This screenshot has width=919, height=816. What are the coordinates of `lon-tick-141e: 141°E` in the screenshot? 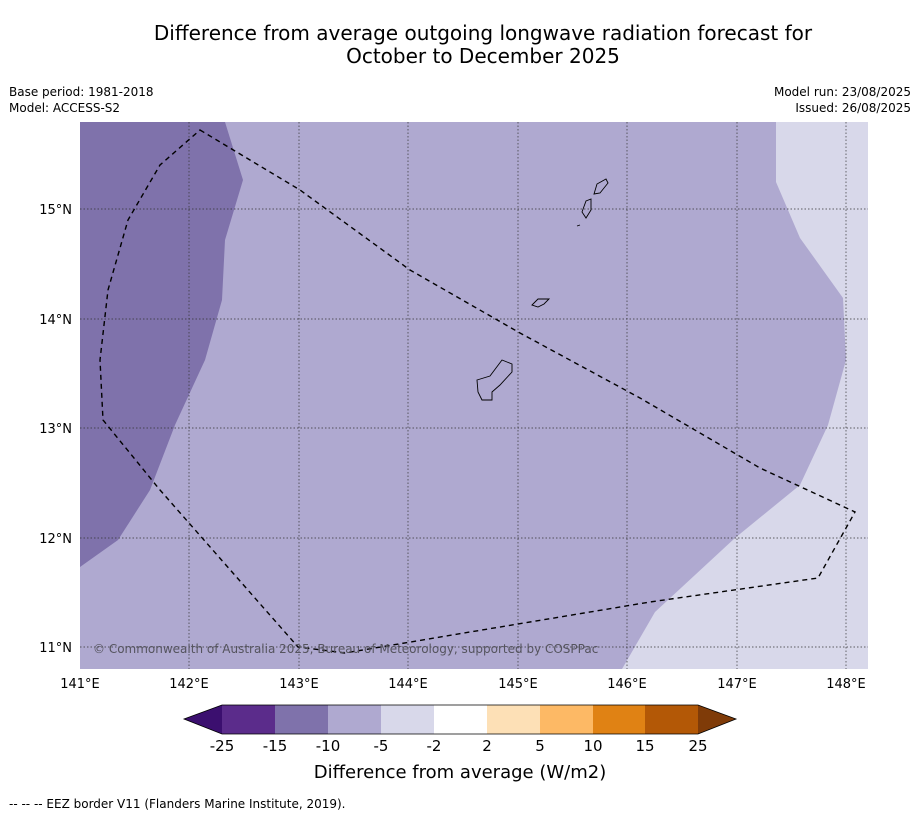 It's located at (80, 684).